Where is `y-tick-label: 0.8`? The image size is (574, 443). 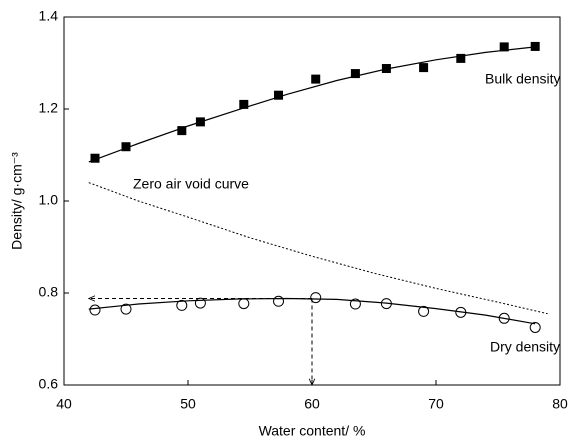
y-tick-label: 0.8 is located at coordinates (49, 292).